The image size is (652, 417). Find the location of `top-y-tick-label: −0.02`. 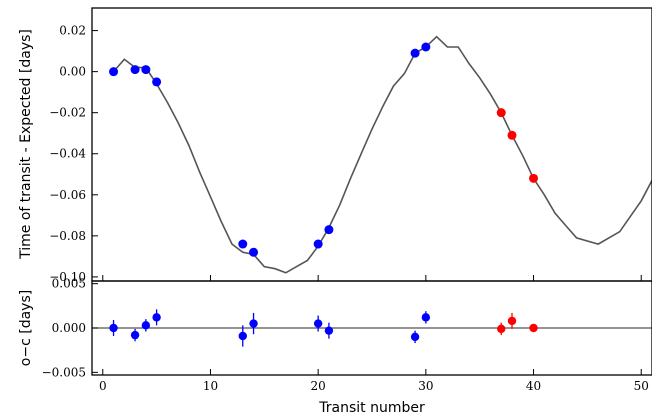

top-y-tick-label: −0.02 is located at coordinates (67, 113).